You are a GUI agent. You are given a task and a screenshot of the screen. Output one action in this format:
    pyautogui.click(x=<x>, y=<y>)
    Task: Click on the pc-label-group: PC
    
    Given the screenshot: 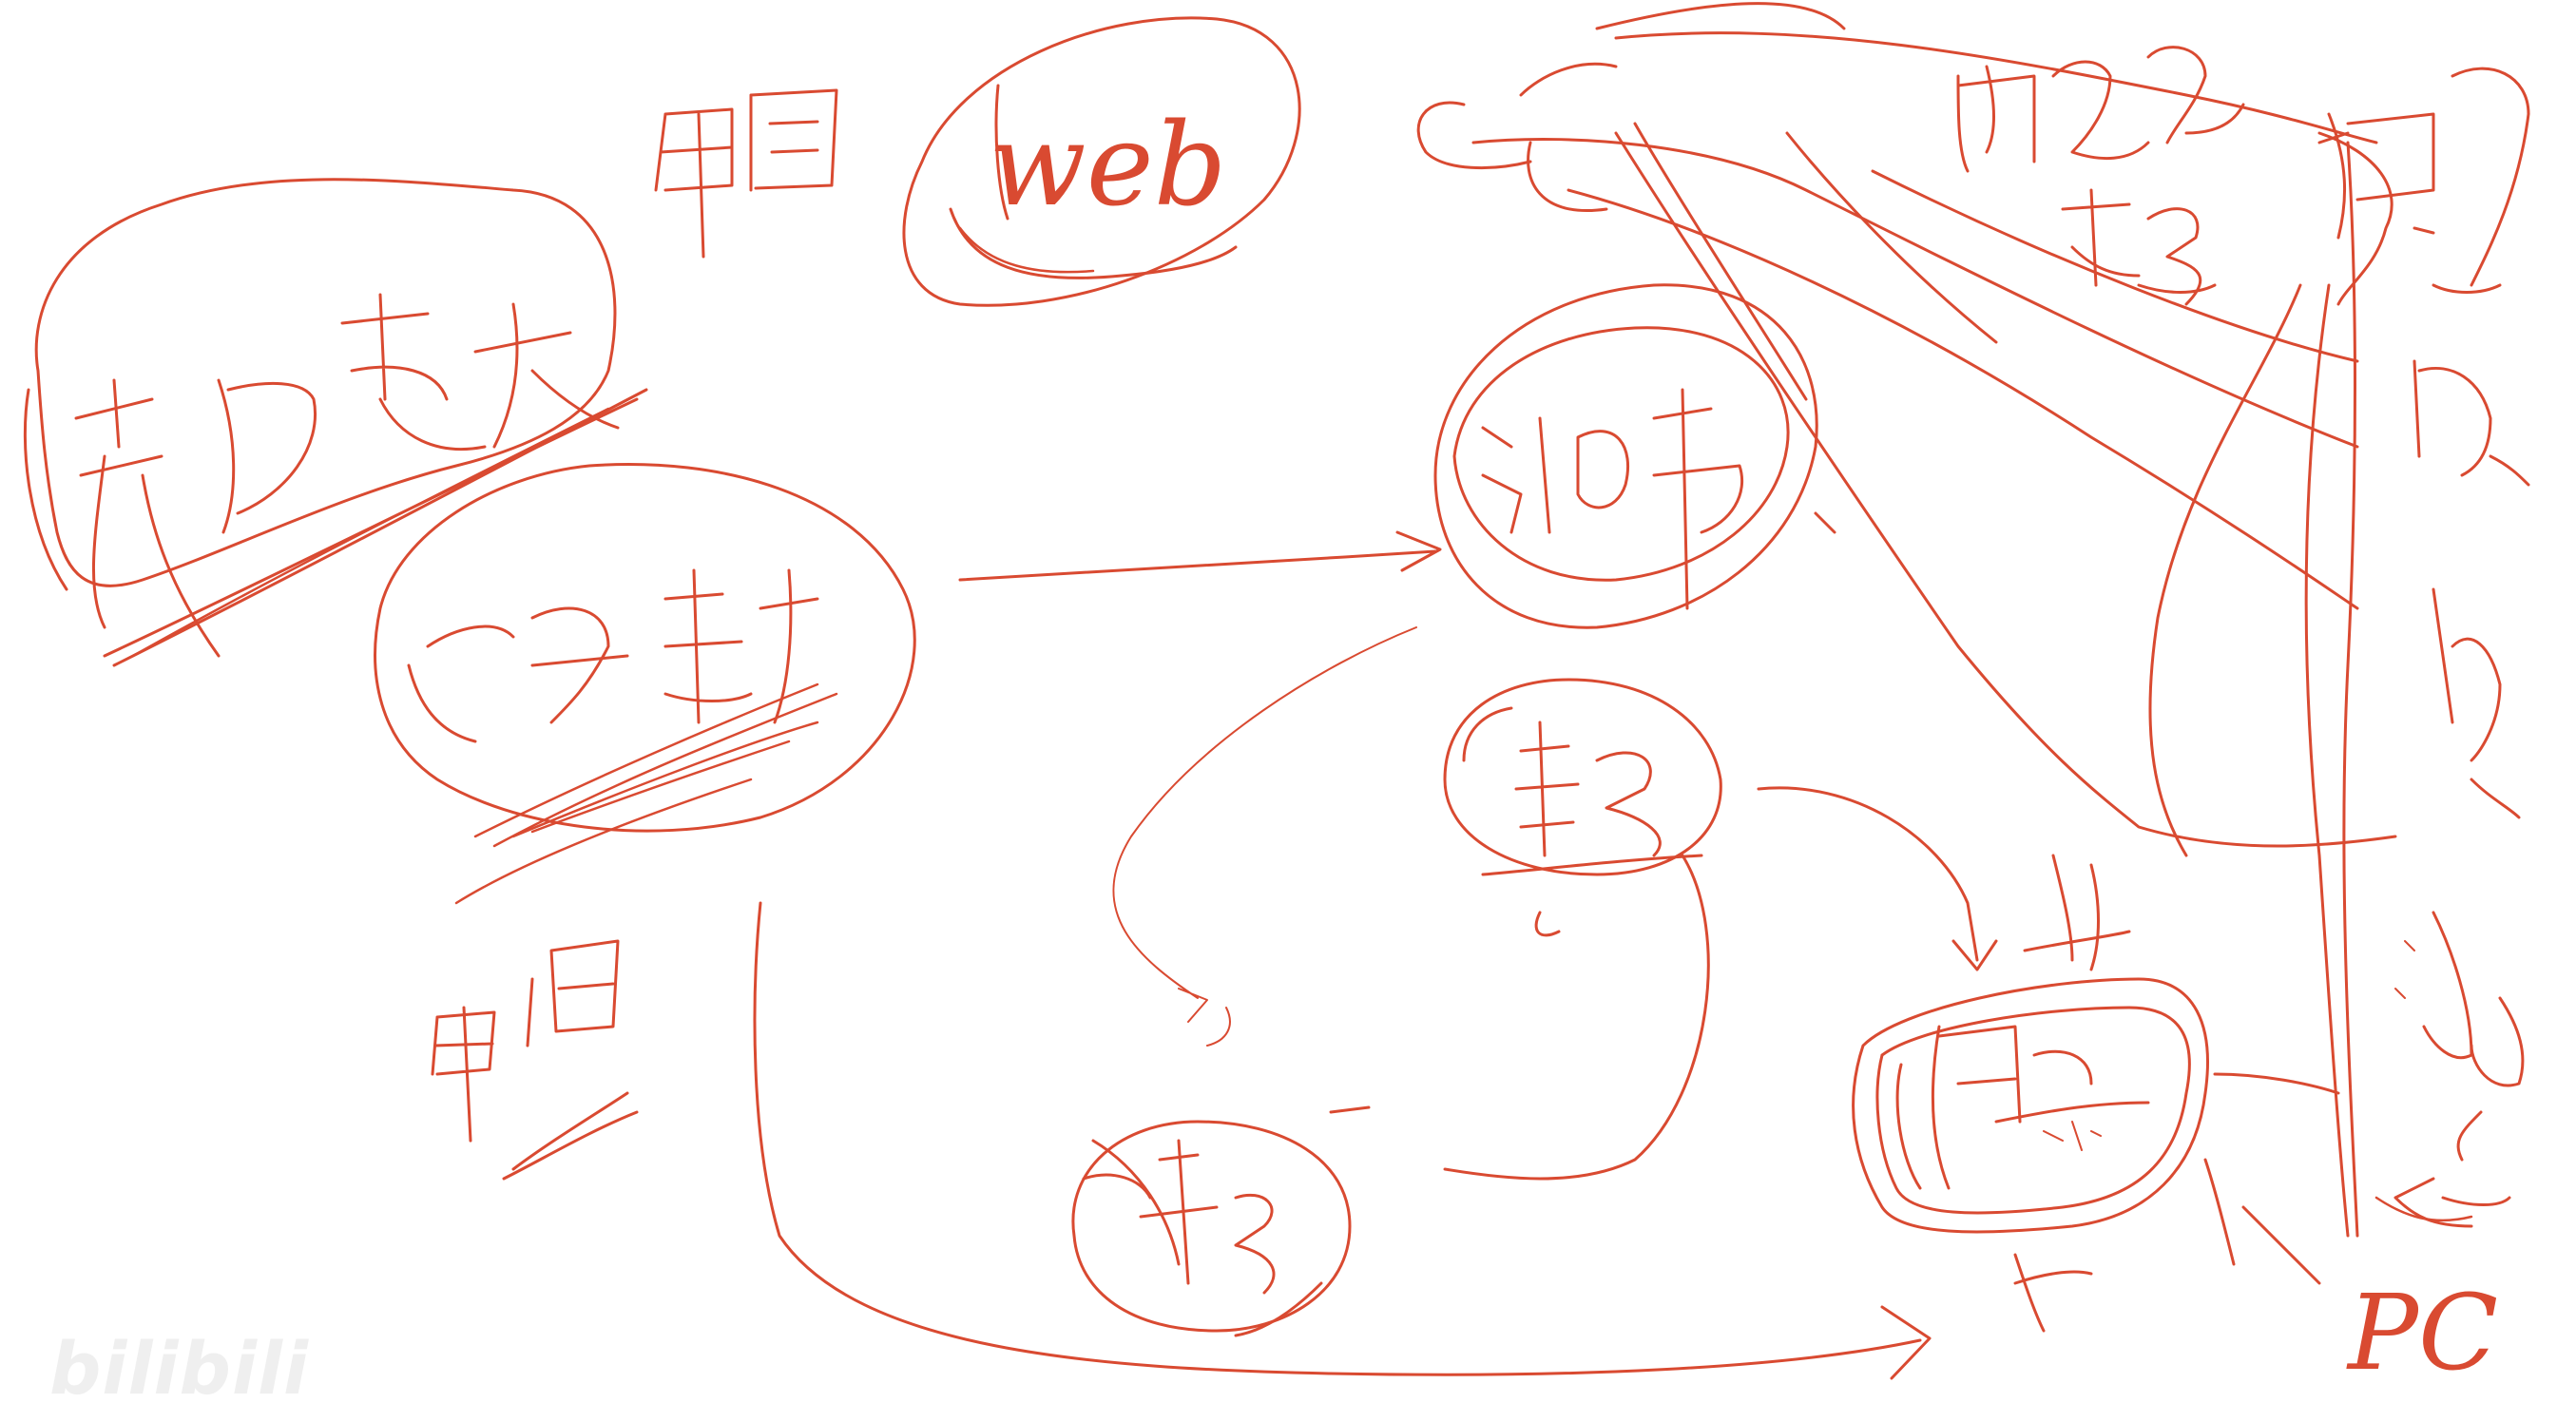 What is the action you would take?
    pyautogui.click(x=2422, y=1333)
    